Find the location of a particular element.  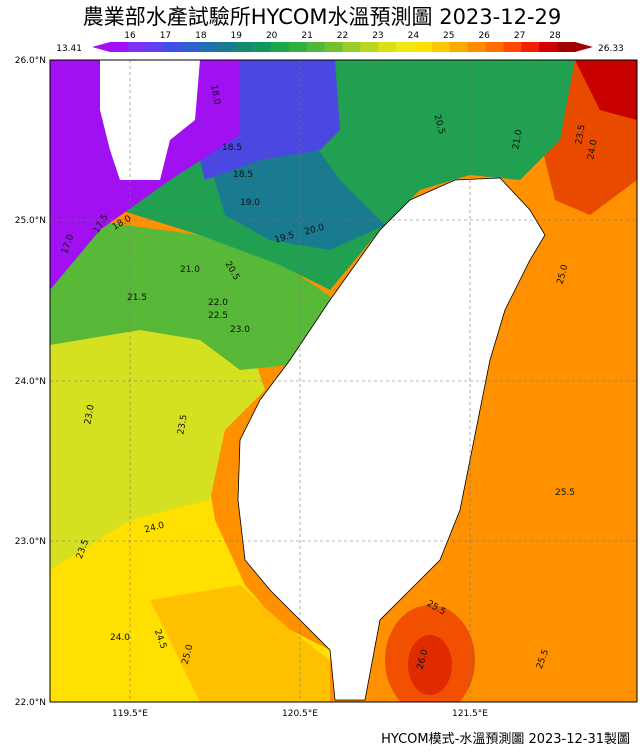

lat-label: 22.0°N is located at coordinates (30, 703).